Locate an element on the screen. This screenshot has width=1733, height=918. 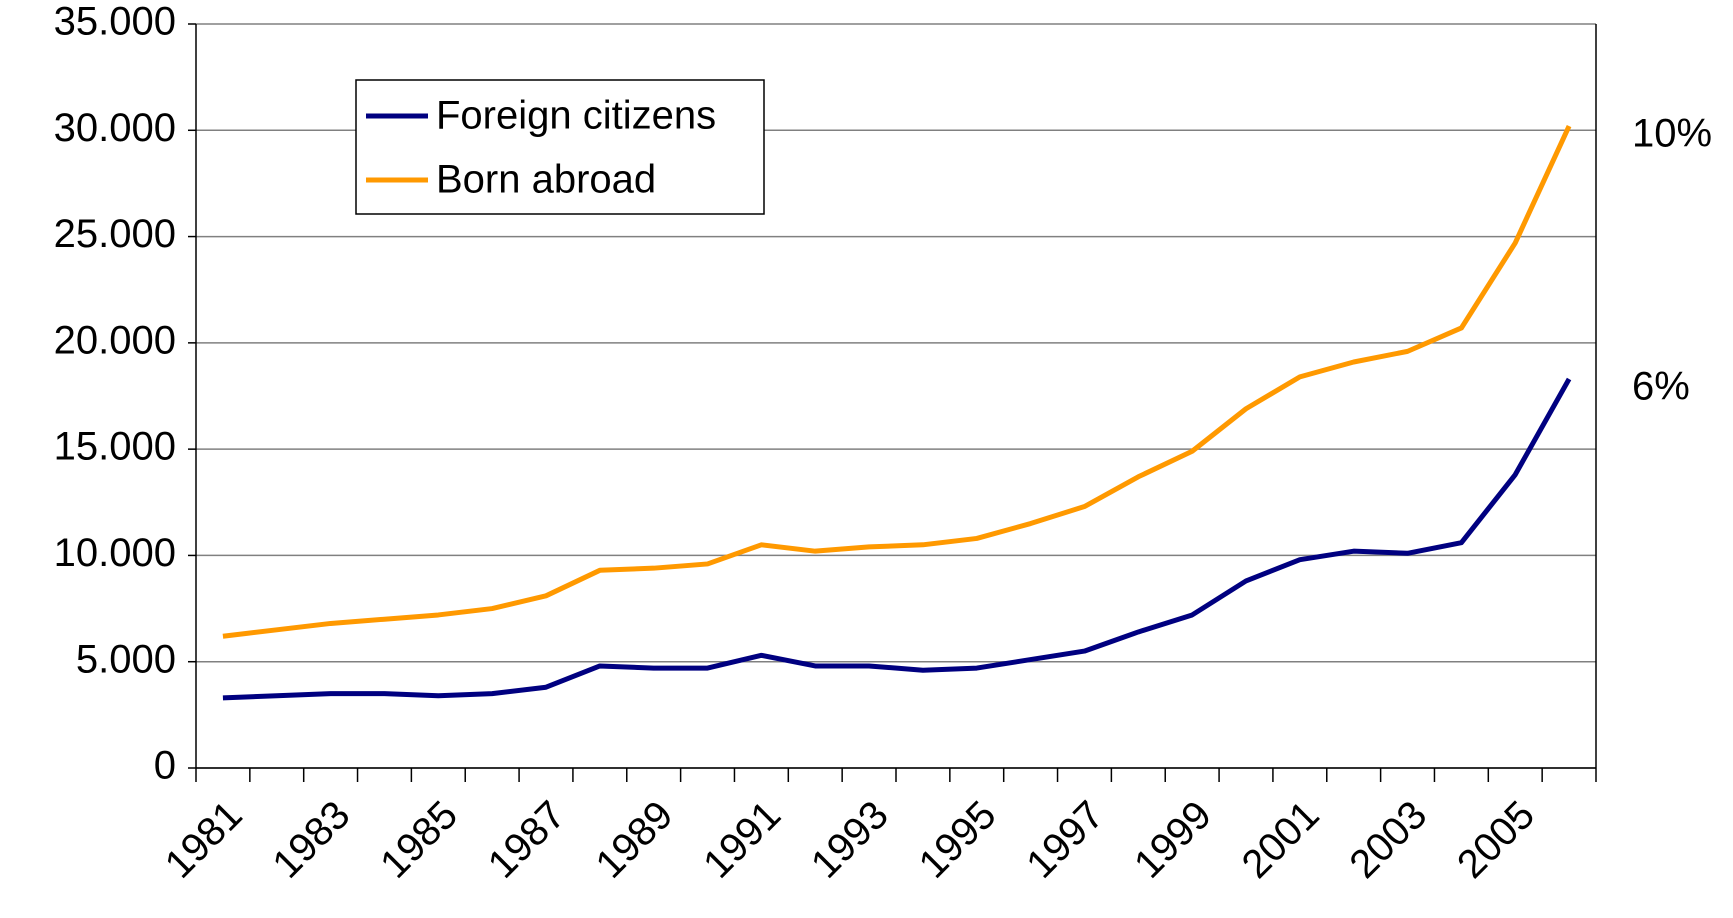
x-tick-label: 1999 is located at coordinates (1173, 840).